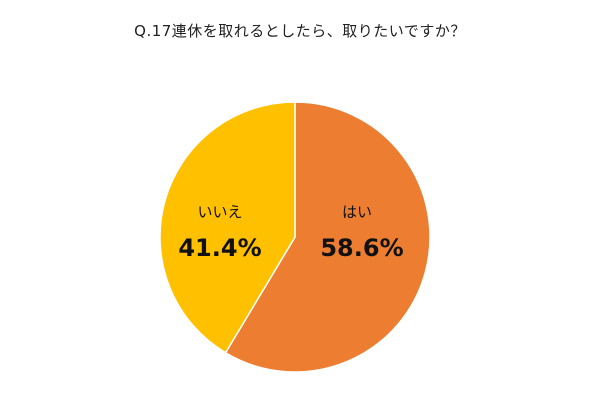 The image size is (600, 400). What do you see at coordinates (361, 248) in the screenshot?
I see `slice-value-label-0: 58.6%` at bounding box center [361, 248].